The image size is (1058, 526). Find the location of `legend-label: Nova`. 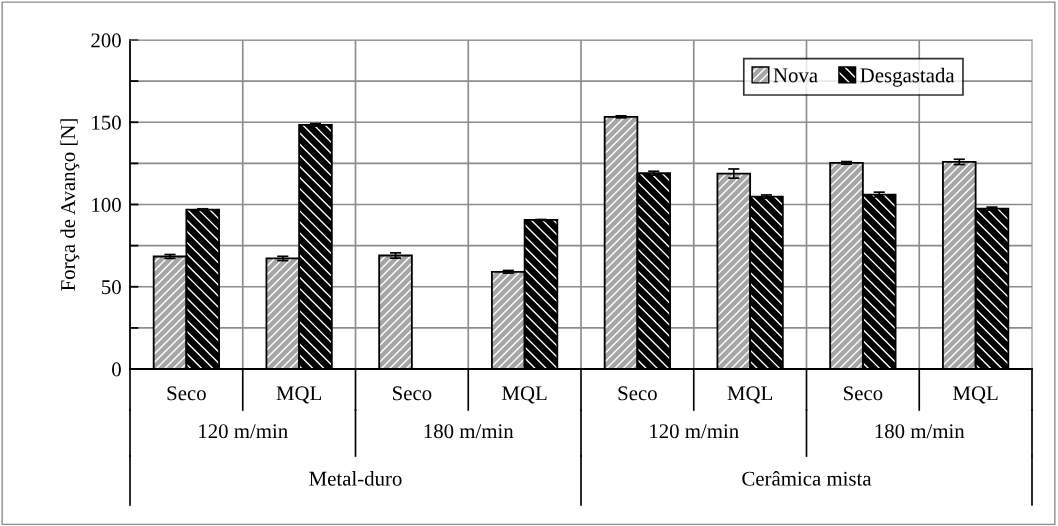

legend-label: Nova is located at coordinates (795, 75).